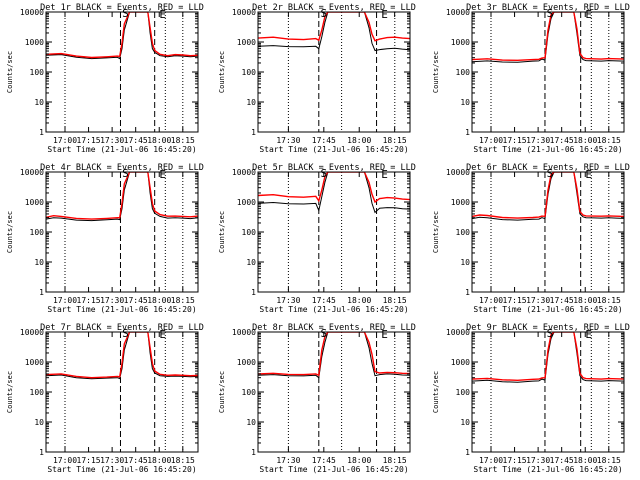 The height and width of the screenshot is (480, 640). Describe the element at coordinates (548, 168) in the screenshot. I see `panel-title: Det 6r BLACK = Events, RED = LLD` at that location.